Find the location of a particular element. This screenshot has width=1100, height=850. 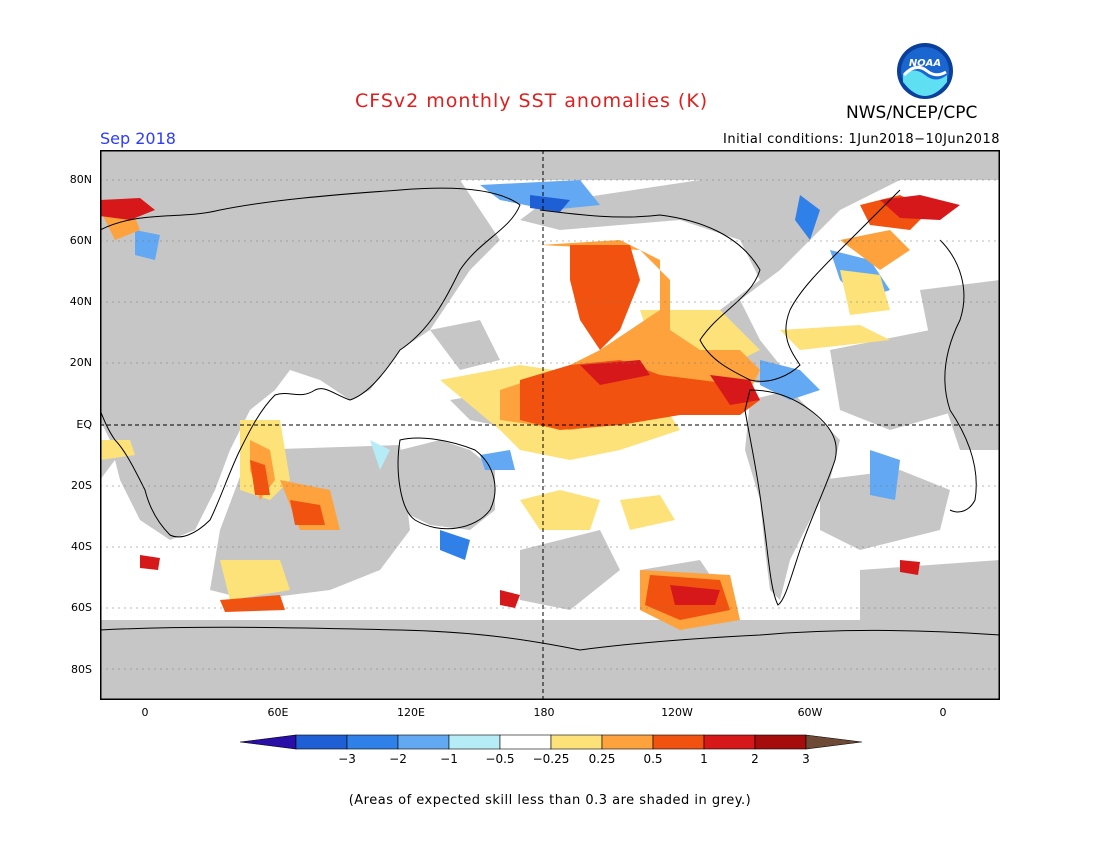

lat-label: 60N is located at coordinates (80, 240).